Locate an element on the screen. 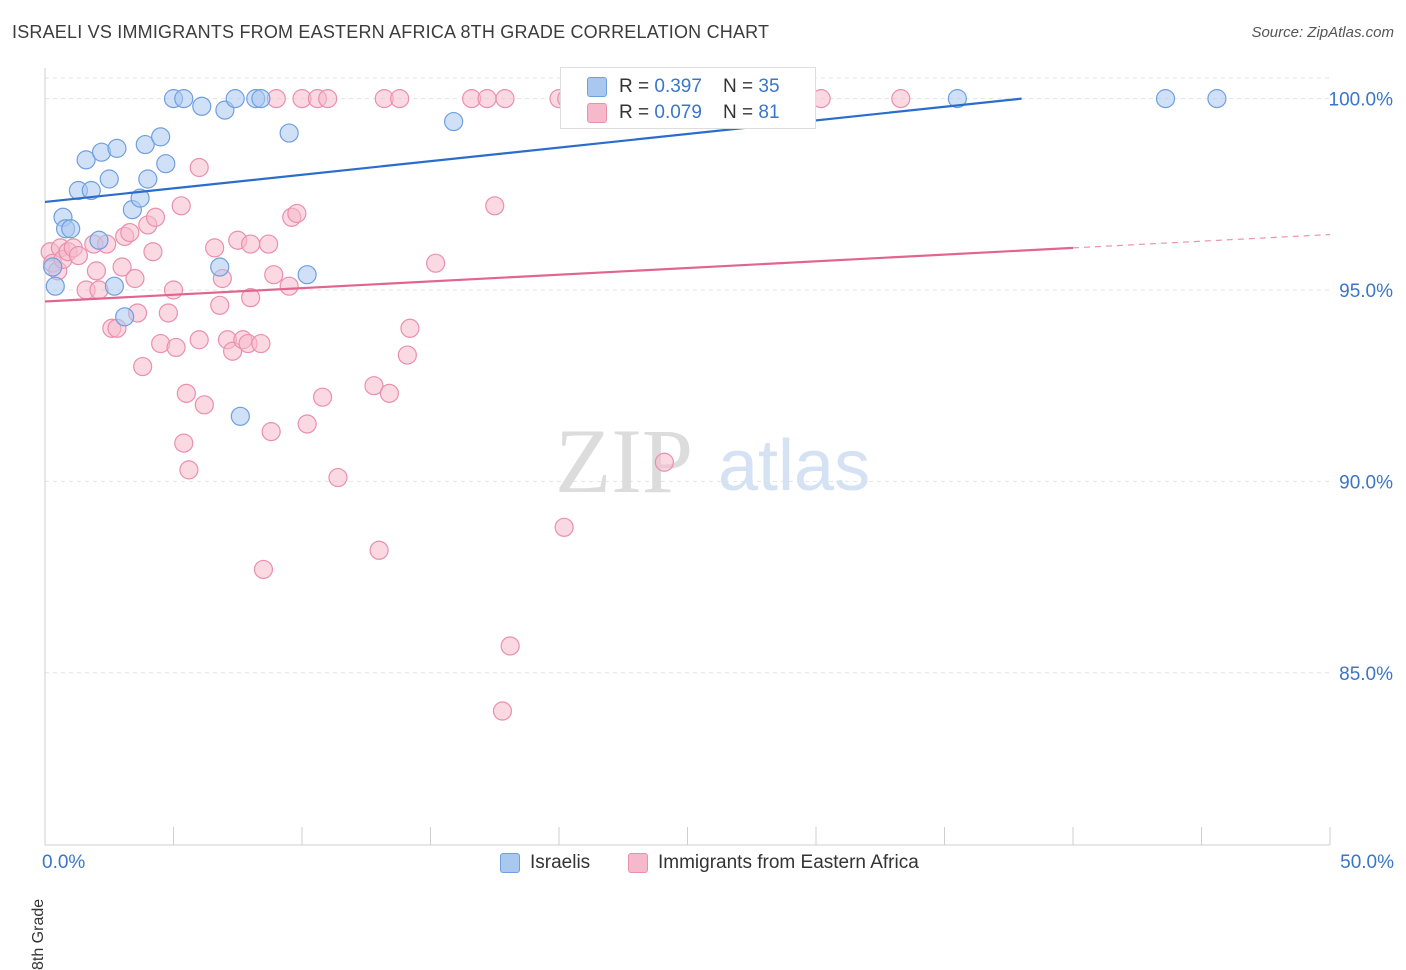 This screenshot has width=1406, height=970. y-tick-label: 90.0% is located at coordinates (1366, 482).